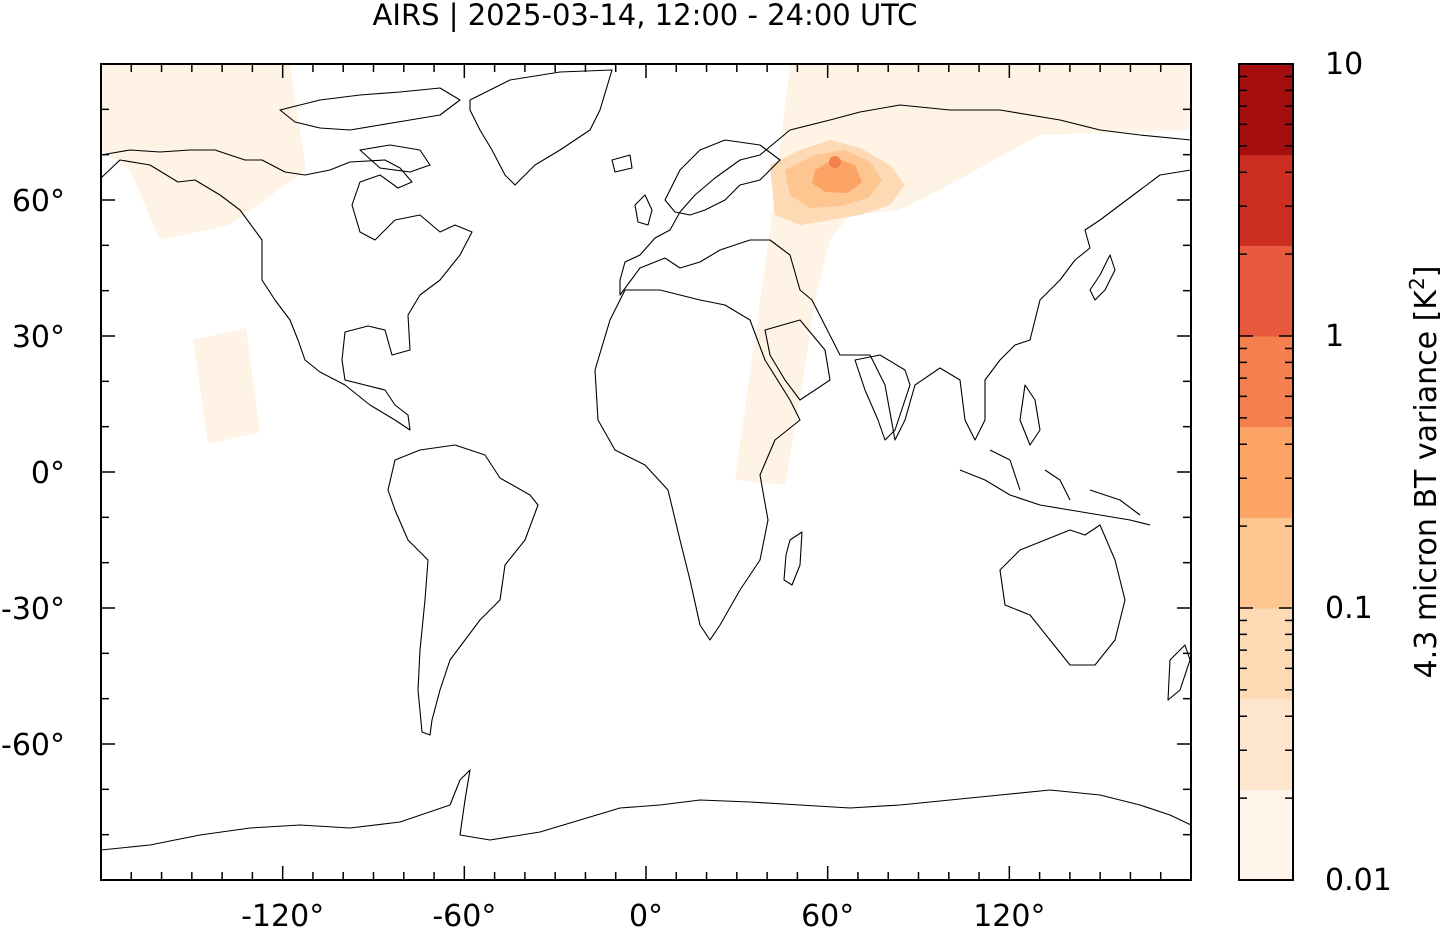 The width and height of the screenshot is (1442, 930). What do you see at coordinates (905, 272) in the screenshot?
I see `coast-eurasia` at bounding box center [905, 272].